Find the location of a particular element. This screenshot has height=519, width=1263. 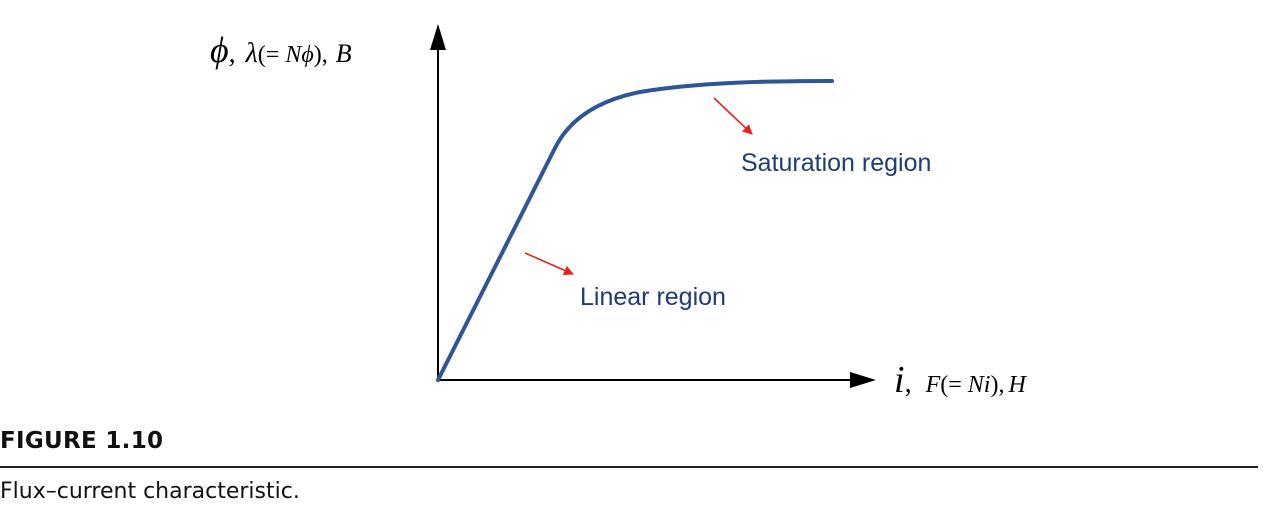

x-axis-arrowhead is located at coordinates (863, 380).